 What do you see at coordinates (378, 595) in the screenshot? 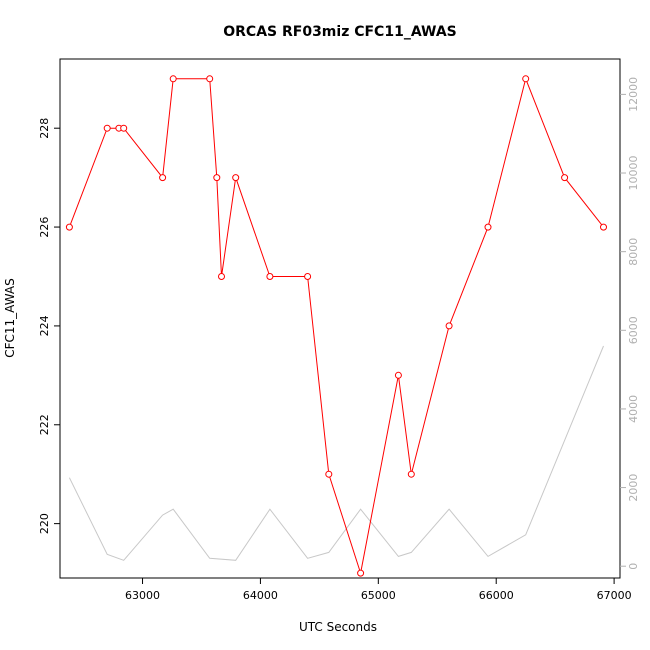
I see `x-tick-label: 65000` at bounding box center [378, 595].